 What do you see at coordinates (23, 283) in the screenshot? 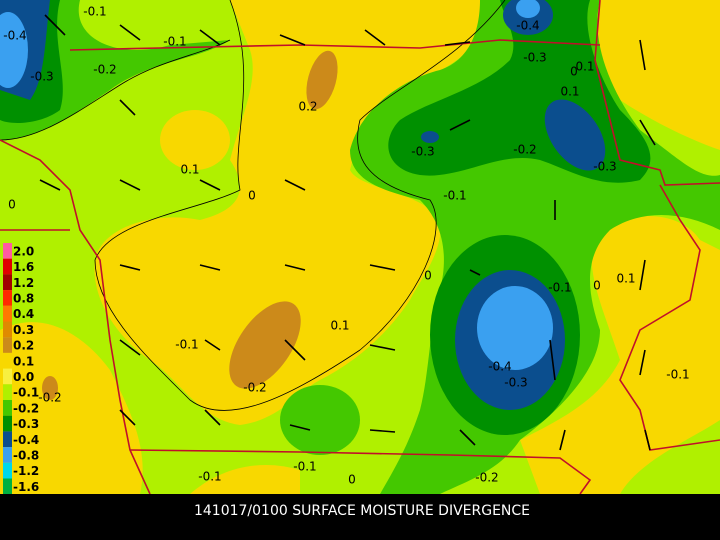
I see `legend-label: 1.2` at bounding box center [23, 283].